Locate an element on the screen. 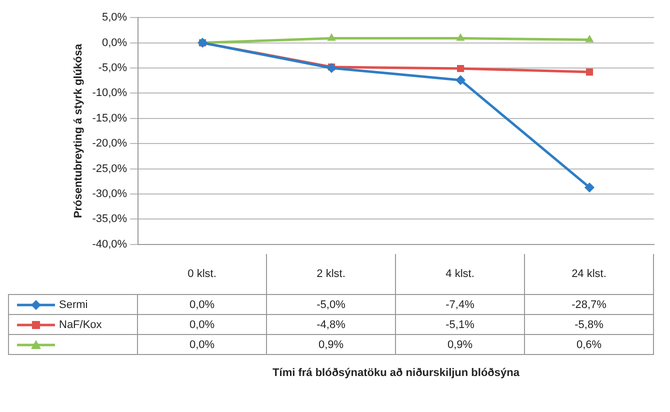 The image size is (670, 412). legend-label: Sermi is located at coordinates (73, 305).